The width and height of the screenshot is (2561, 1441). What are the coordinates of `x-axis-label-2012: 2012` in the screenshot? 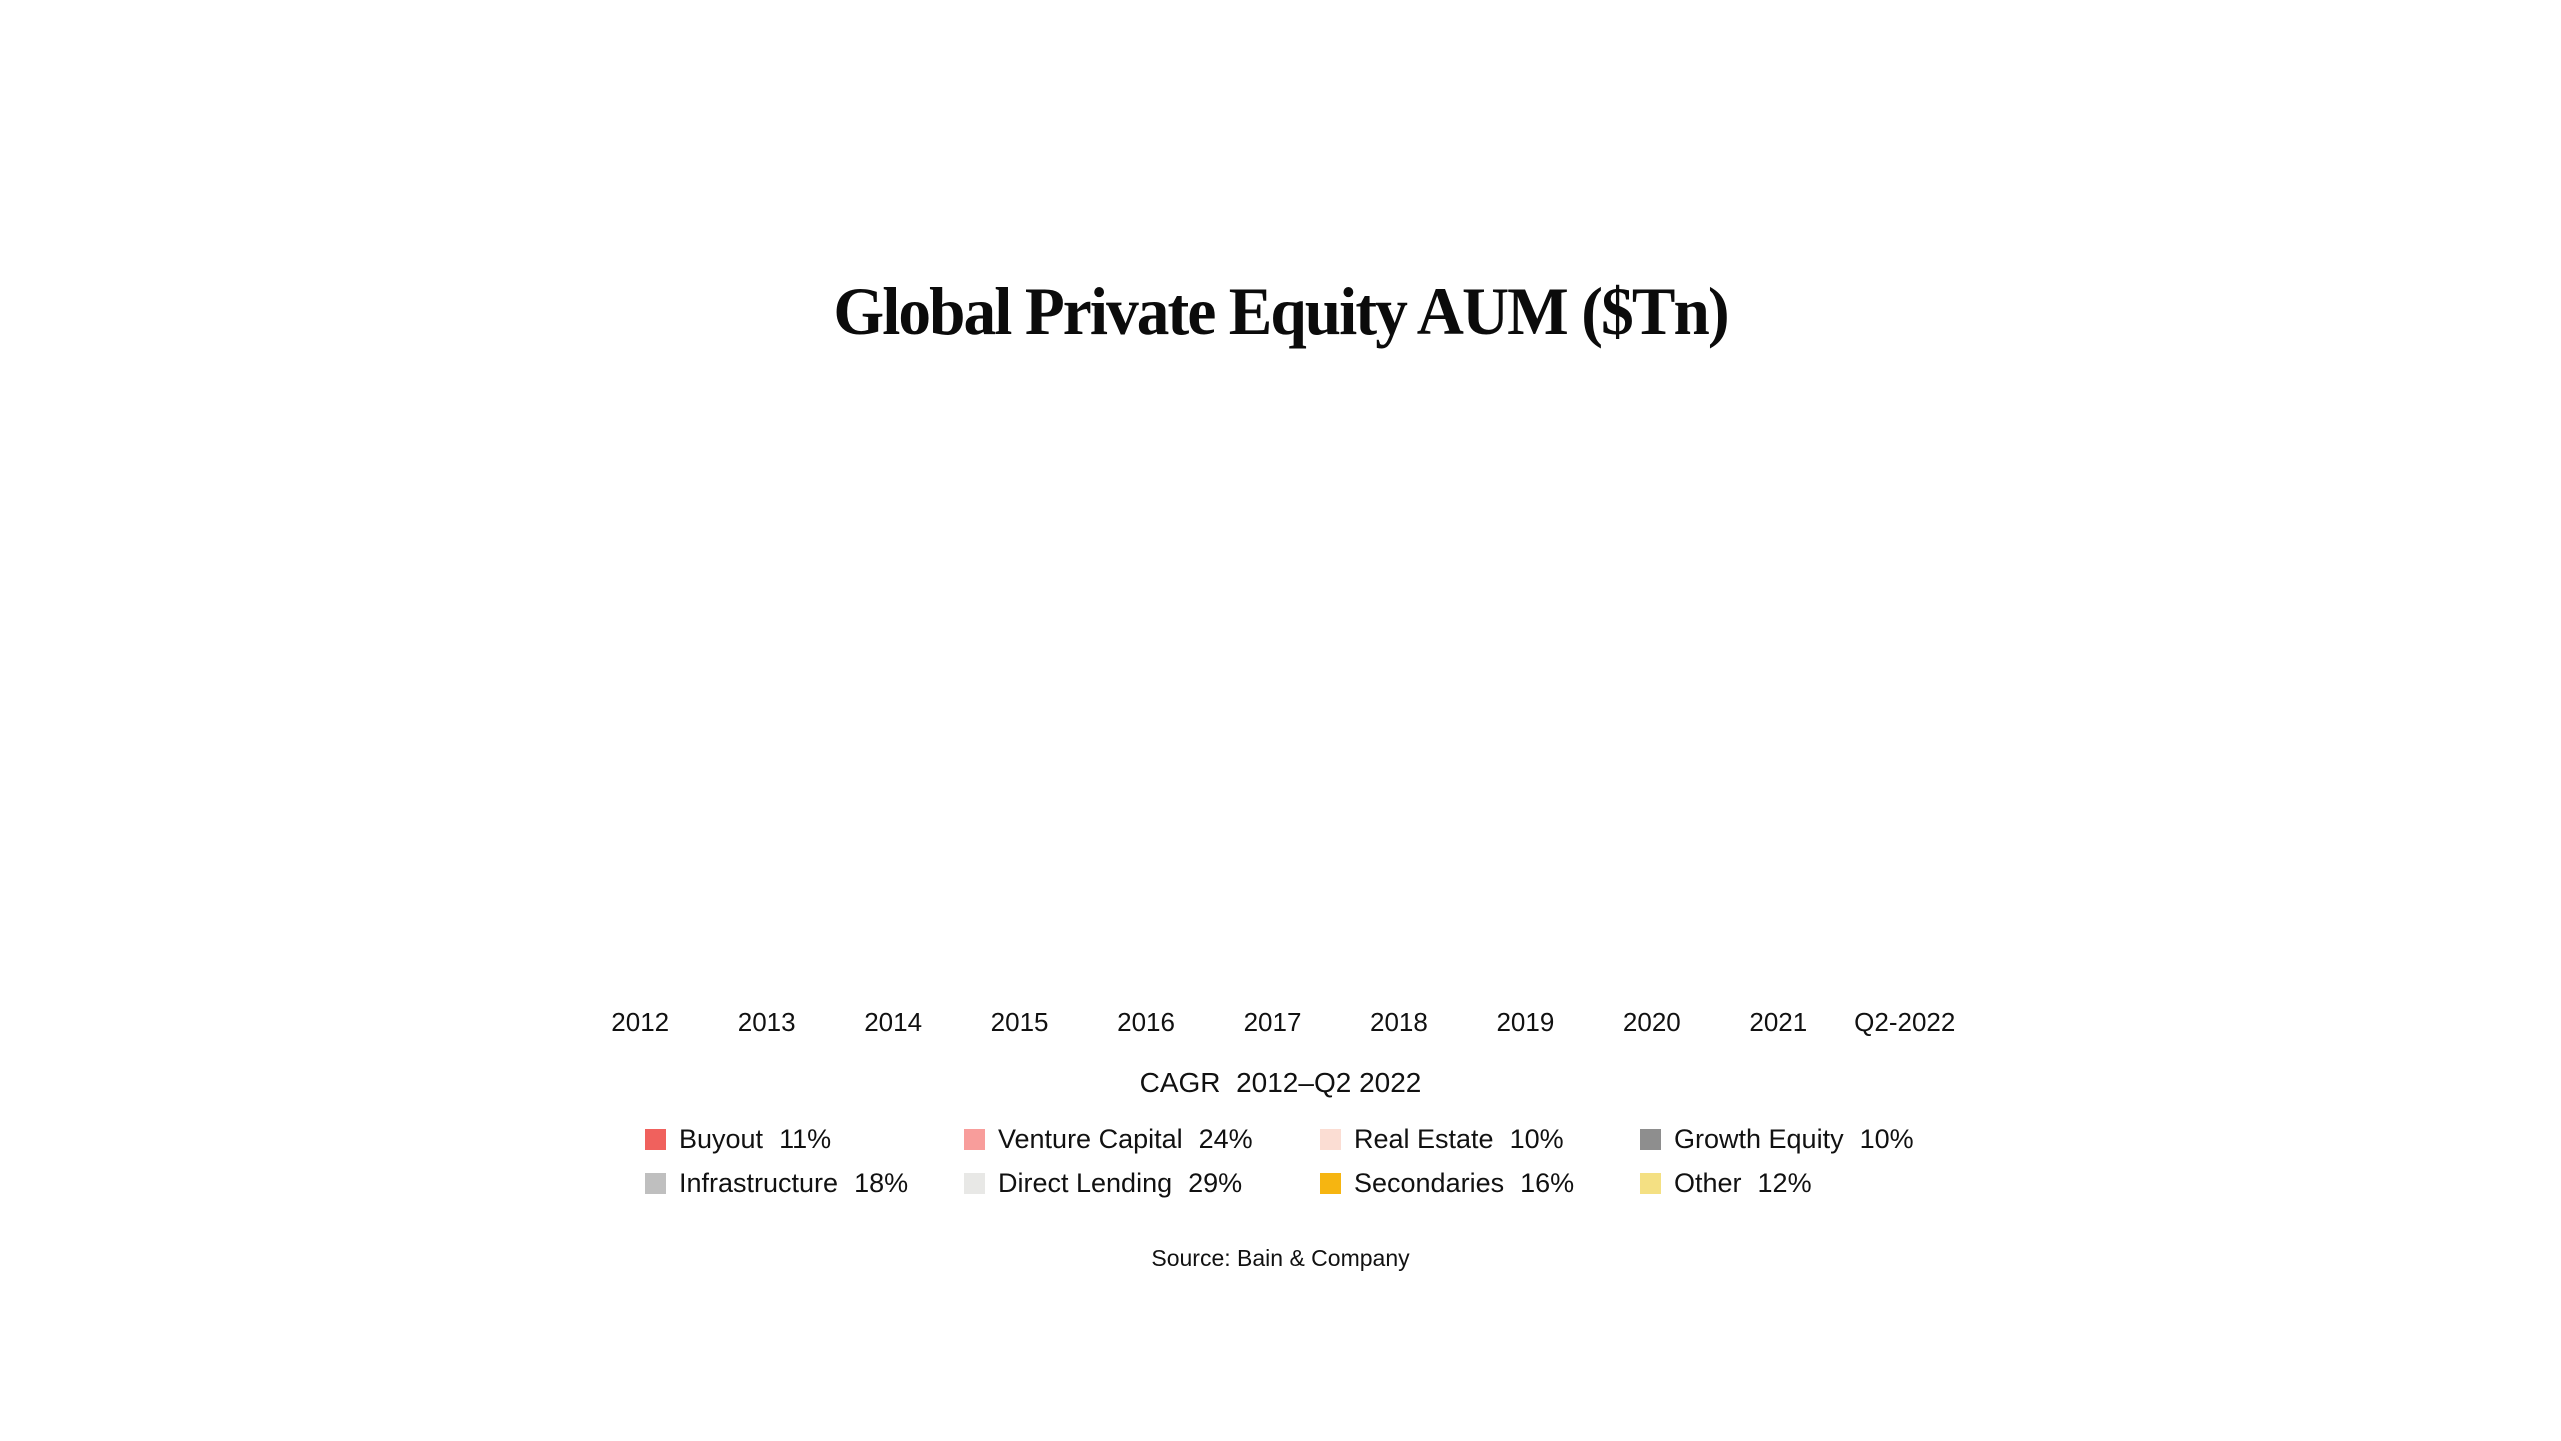 It's located at (640, 1022).